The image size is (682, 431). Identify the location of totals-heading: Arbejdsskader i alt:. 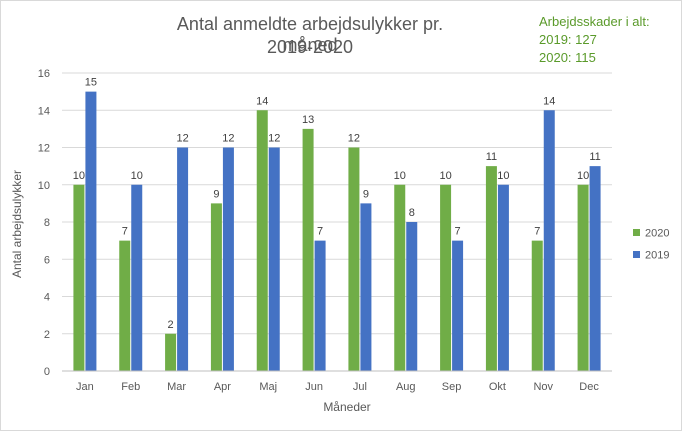
(594, 21).